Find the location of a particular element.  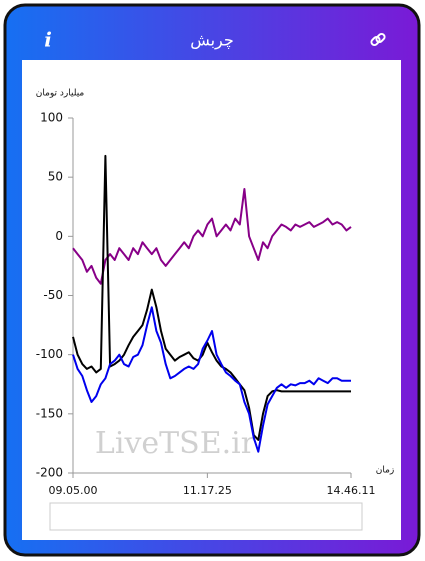

y-tick-label: -100 is located at coordinates (49, 354).